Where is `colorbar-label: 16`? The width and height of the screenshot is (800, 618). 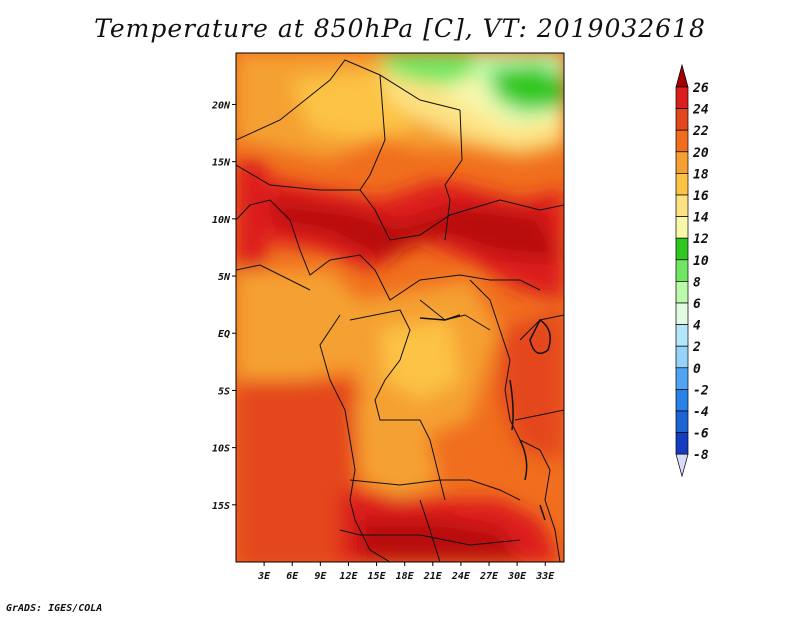 colorbar-label: 16 is located at coordinates (701, 196).